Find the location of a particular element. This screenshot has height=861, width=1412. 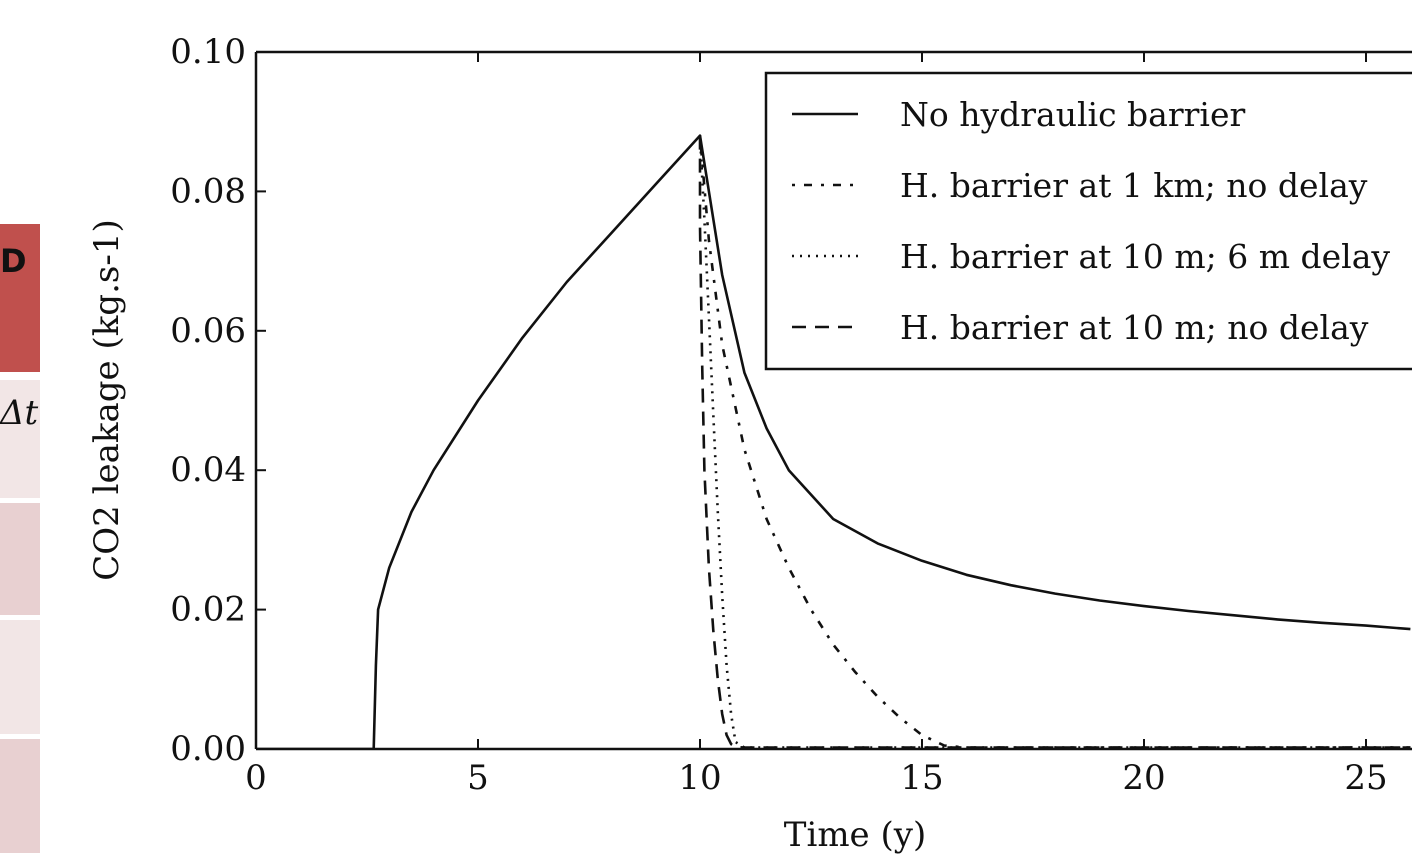

side-table-row-text: Δt is located at coordinates (19, 413).